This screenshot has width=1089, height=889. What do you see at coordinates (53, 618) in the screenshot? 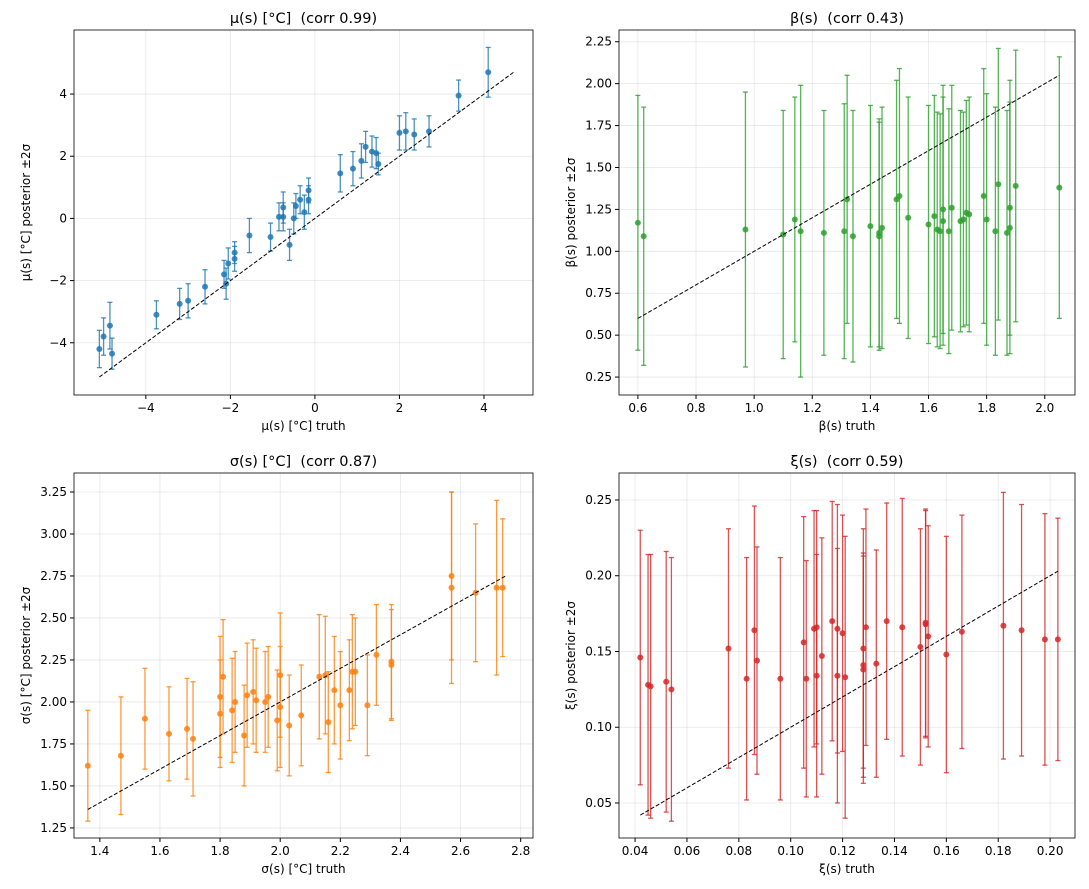
I see `y-tick-label: 2.50` at bounding box center [53, 618].